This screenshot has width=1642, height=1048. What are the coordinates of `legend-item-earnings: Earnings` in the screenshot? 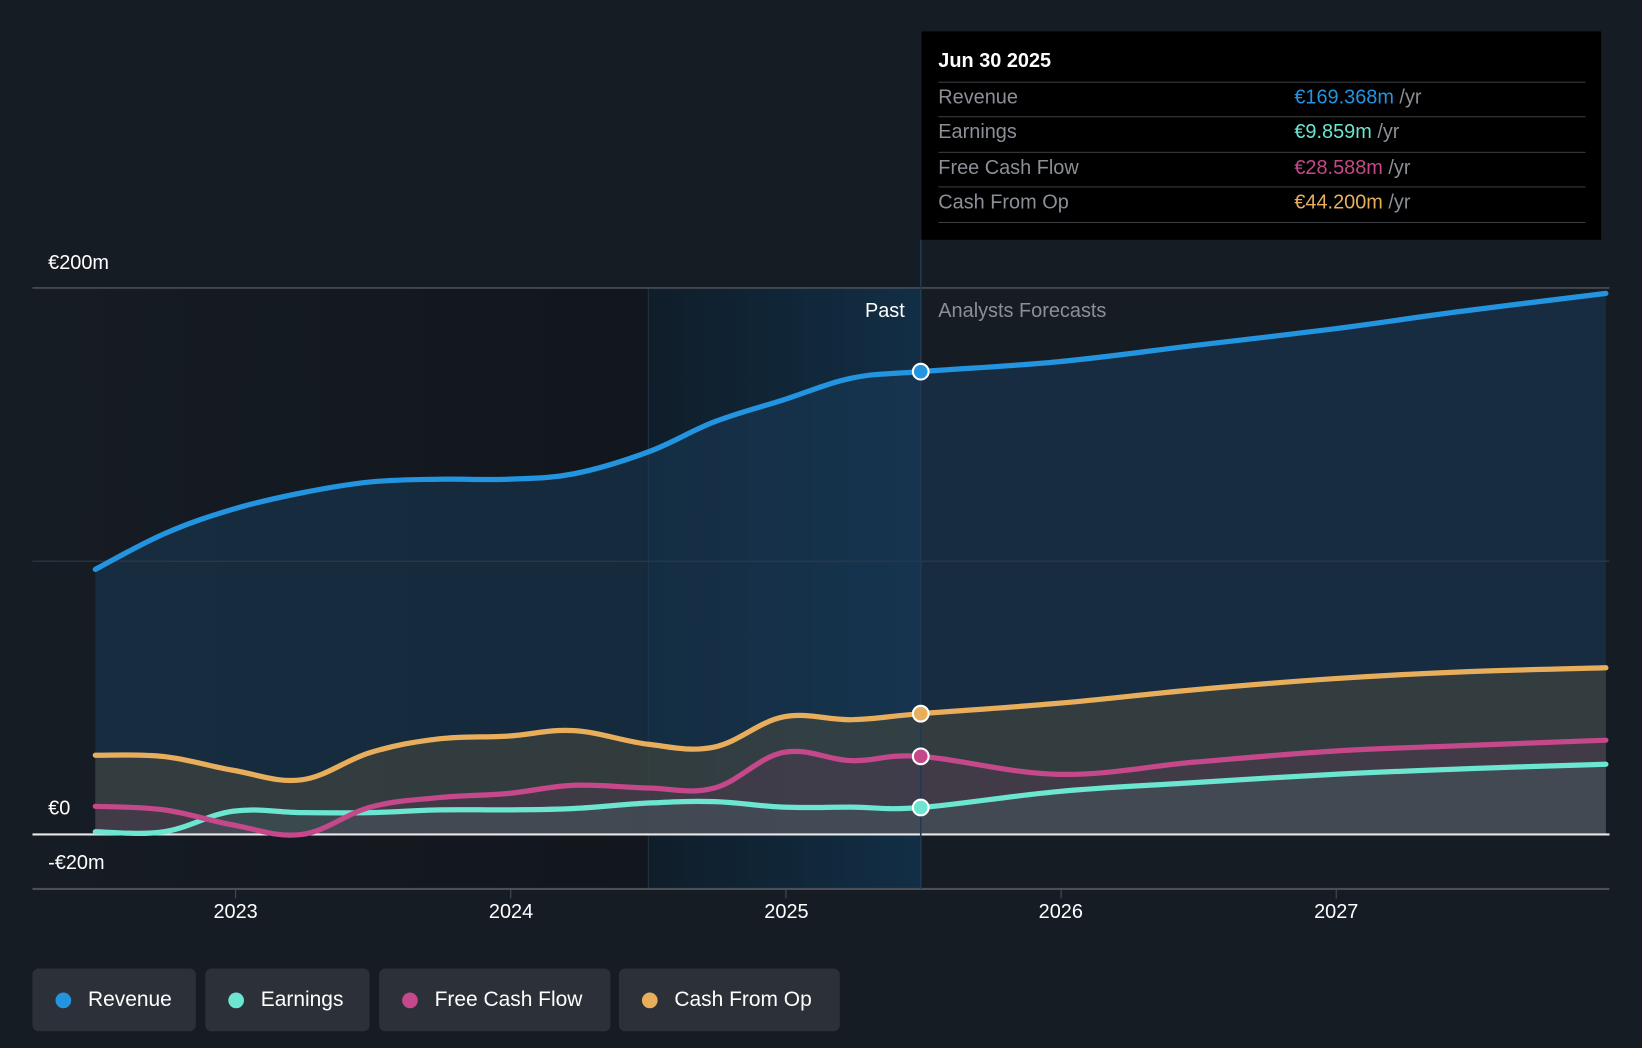 It's located at (287, 1000).